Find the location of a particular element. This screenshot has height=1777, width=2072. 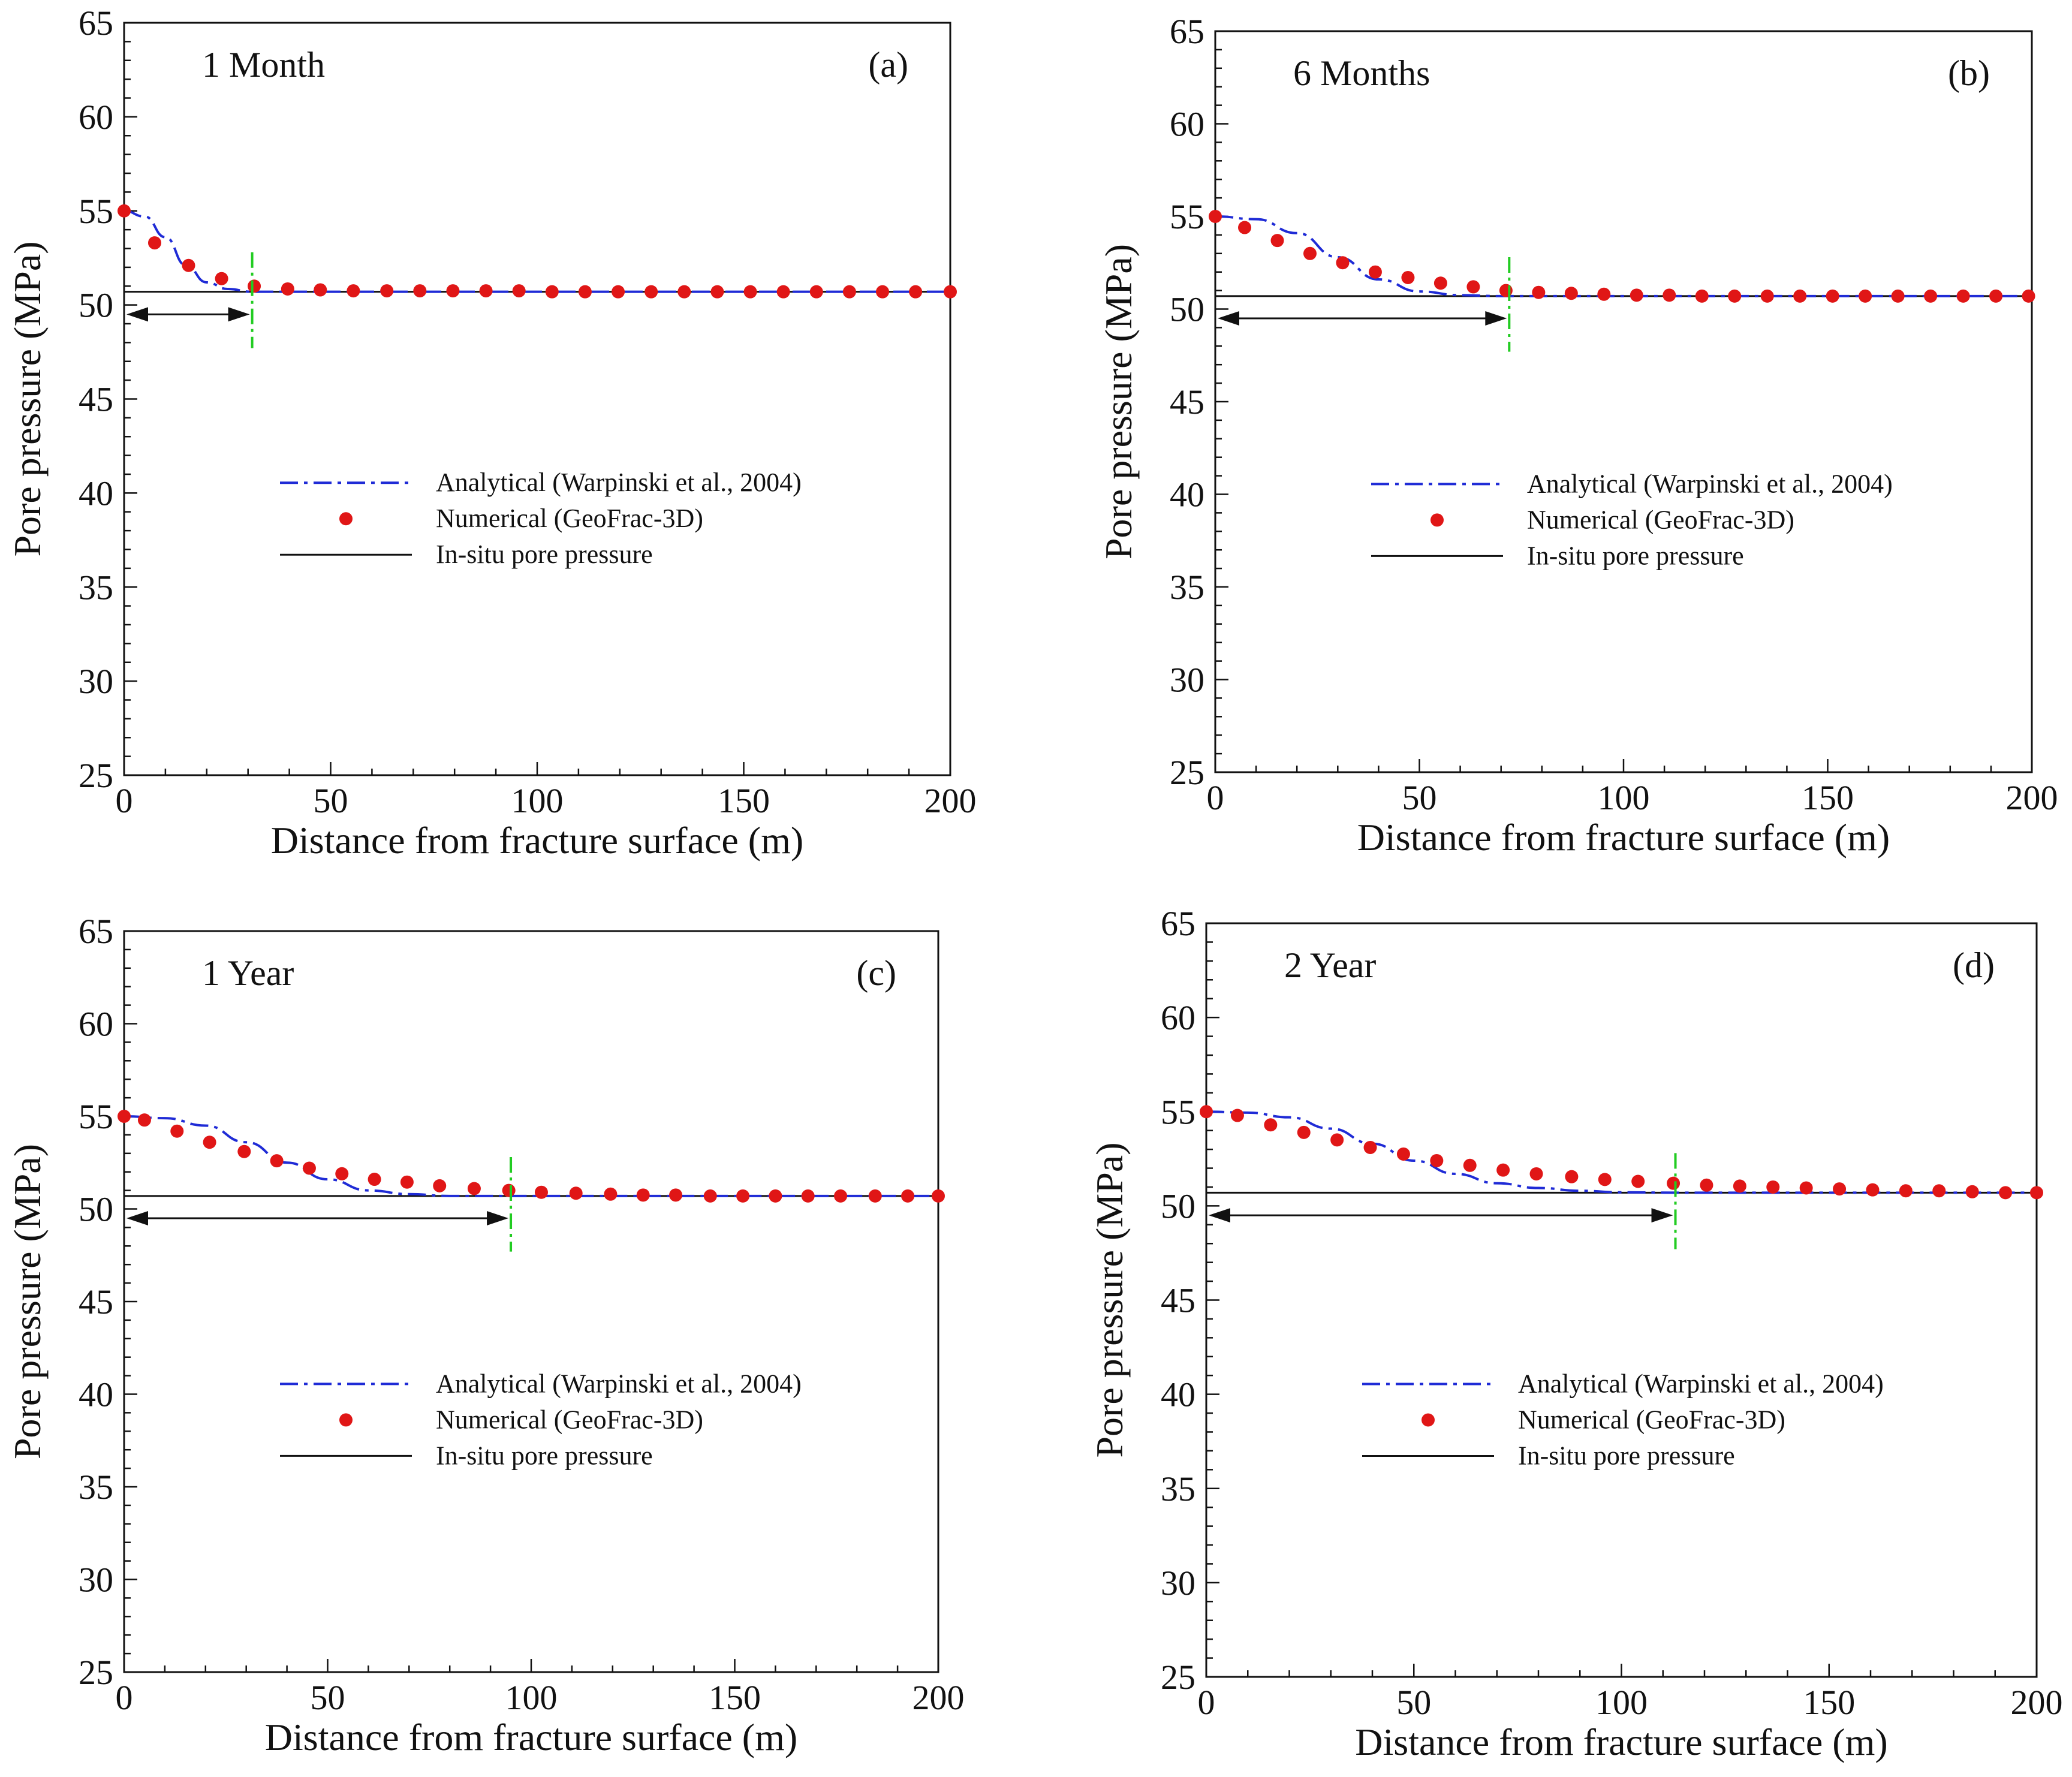

panel-title: 1 Year is located at coordinates (248, 973).